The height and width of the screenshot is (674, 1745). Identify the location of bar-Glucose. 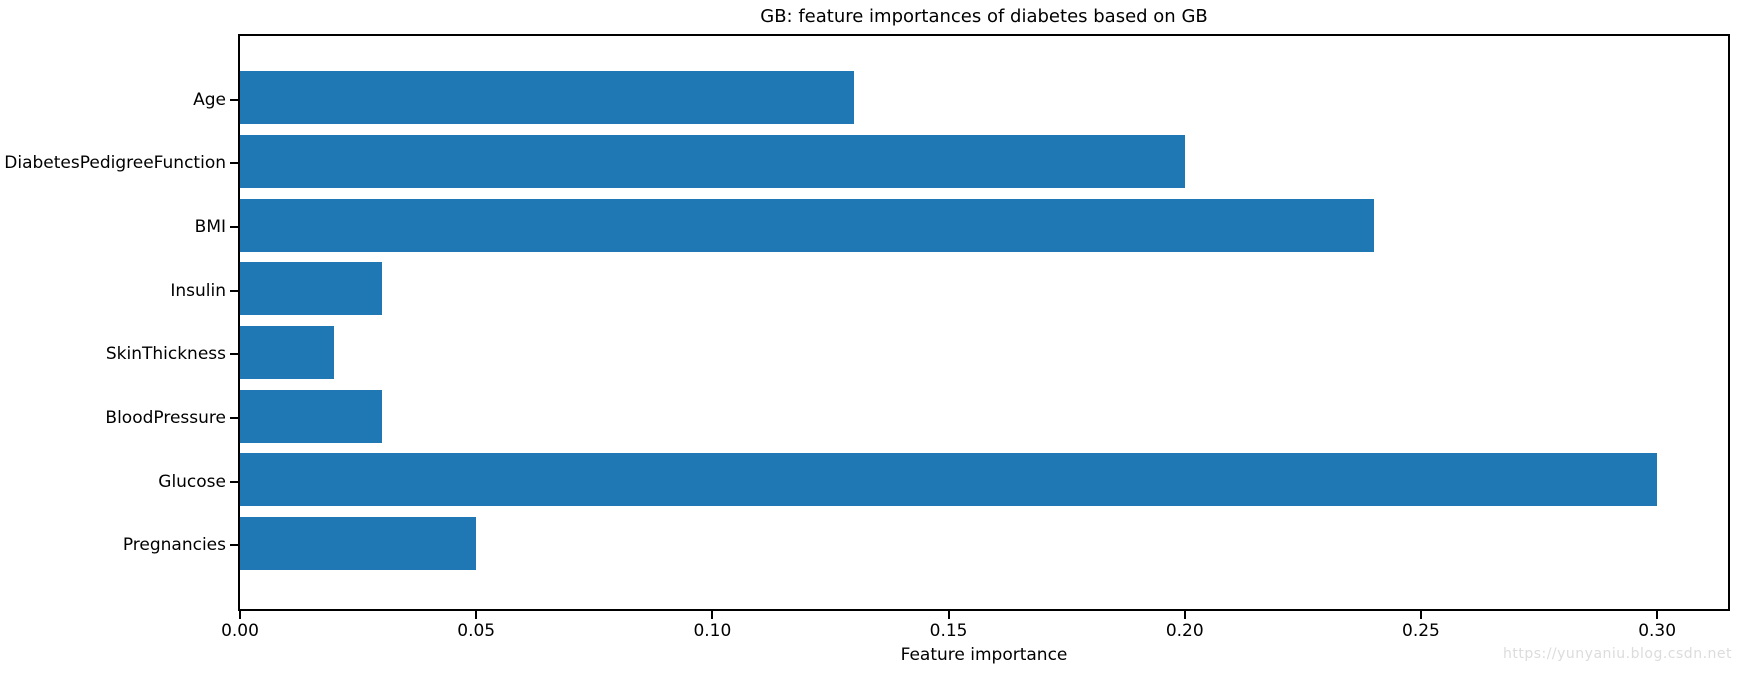
(949, 480).